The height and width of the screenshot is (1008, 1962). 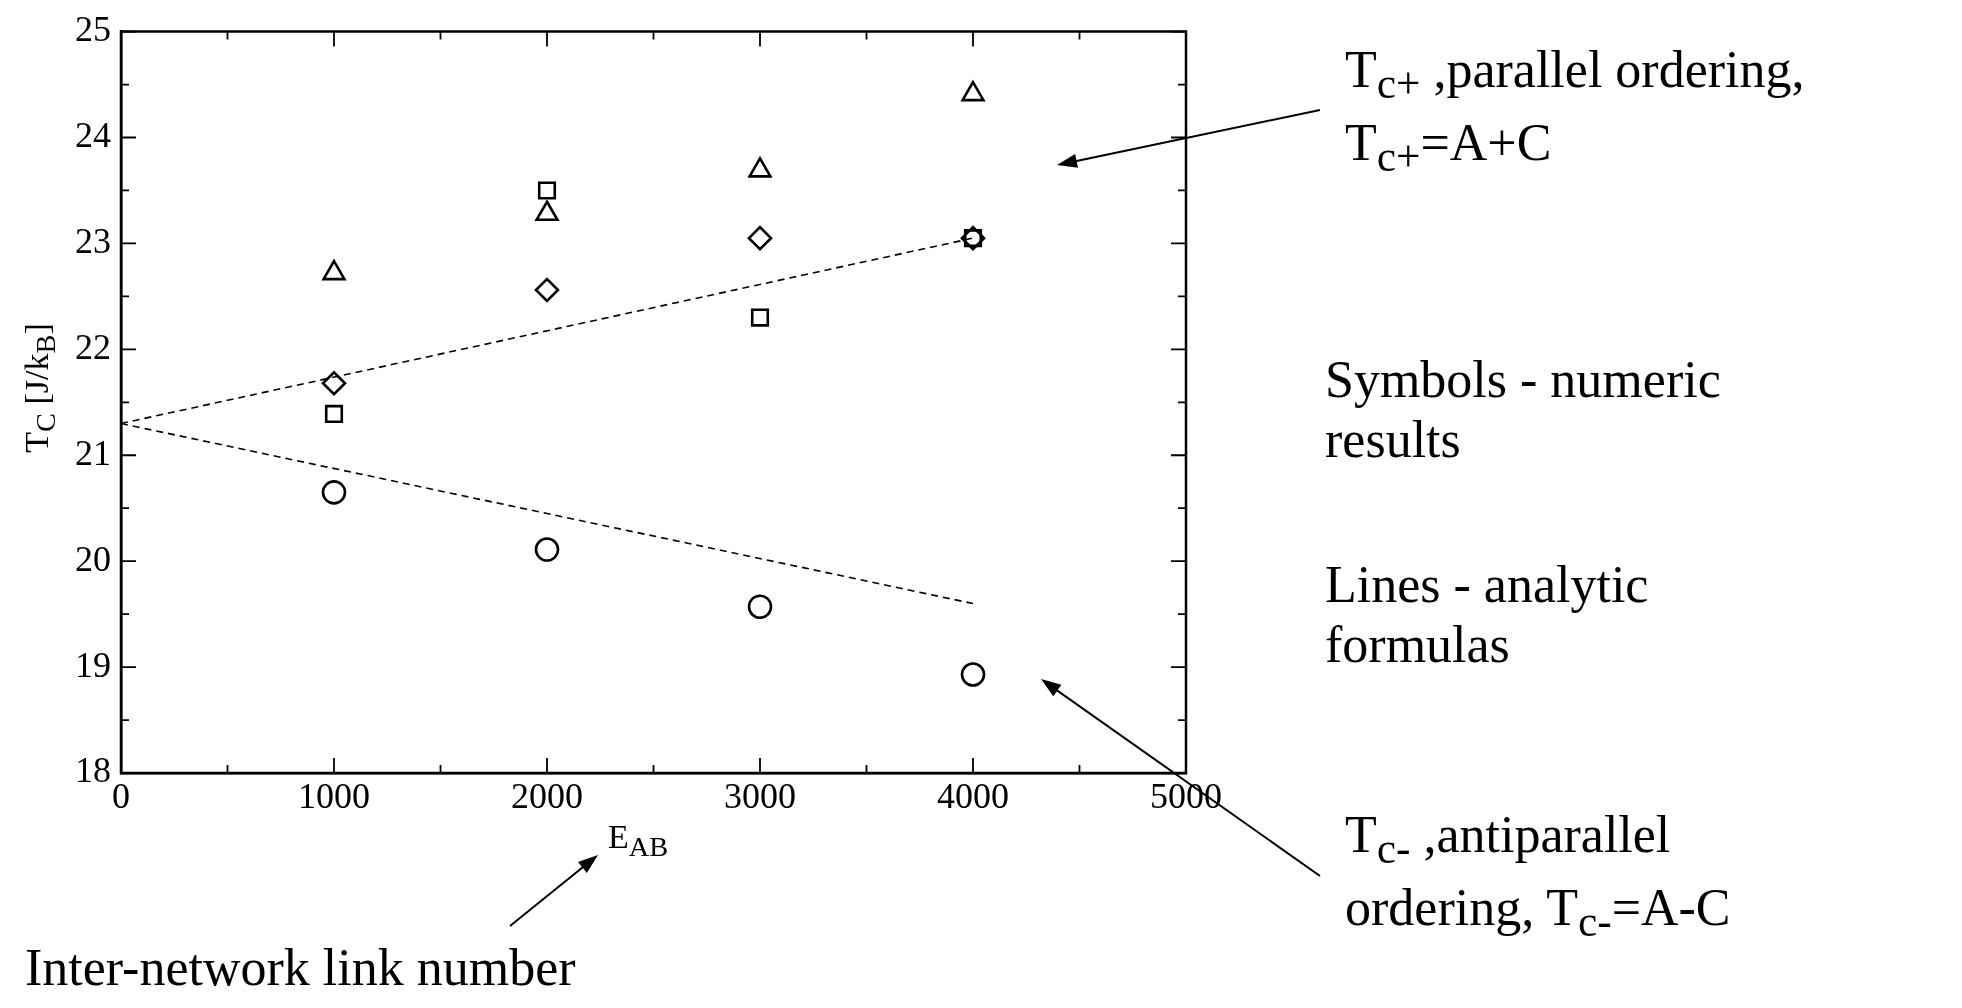 What do you see at coordinates (760, 796) in the screenshot?
I see `x-tick-label: 3000` at bounding box center [760, 796].